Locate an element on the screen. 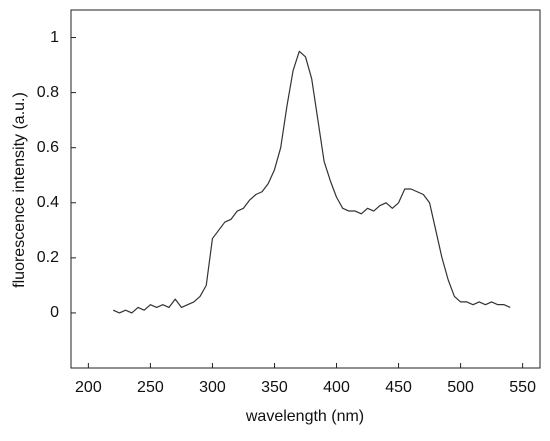  y-tick-label: 0.2 is located at coordinates (48, 257).